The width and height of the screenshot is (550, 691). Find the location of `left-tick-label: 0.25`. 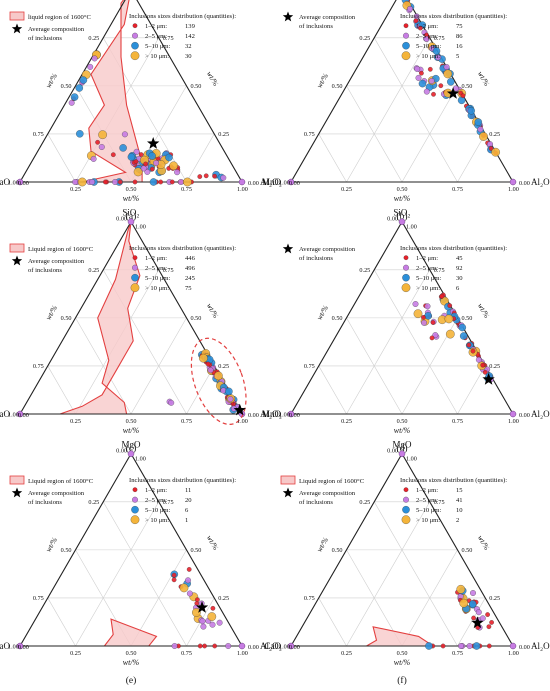

left-tick-label: 0.25 is located at coordinates (93, 502).